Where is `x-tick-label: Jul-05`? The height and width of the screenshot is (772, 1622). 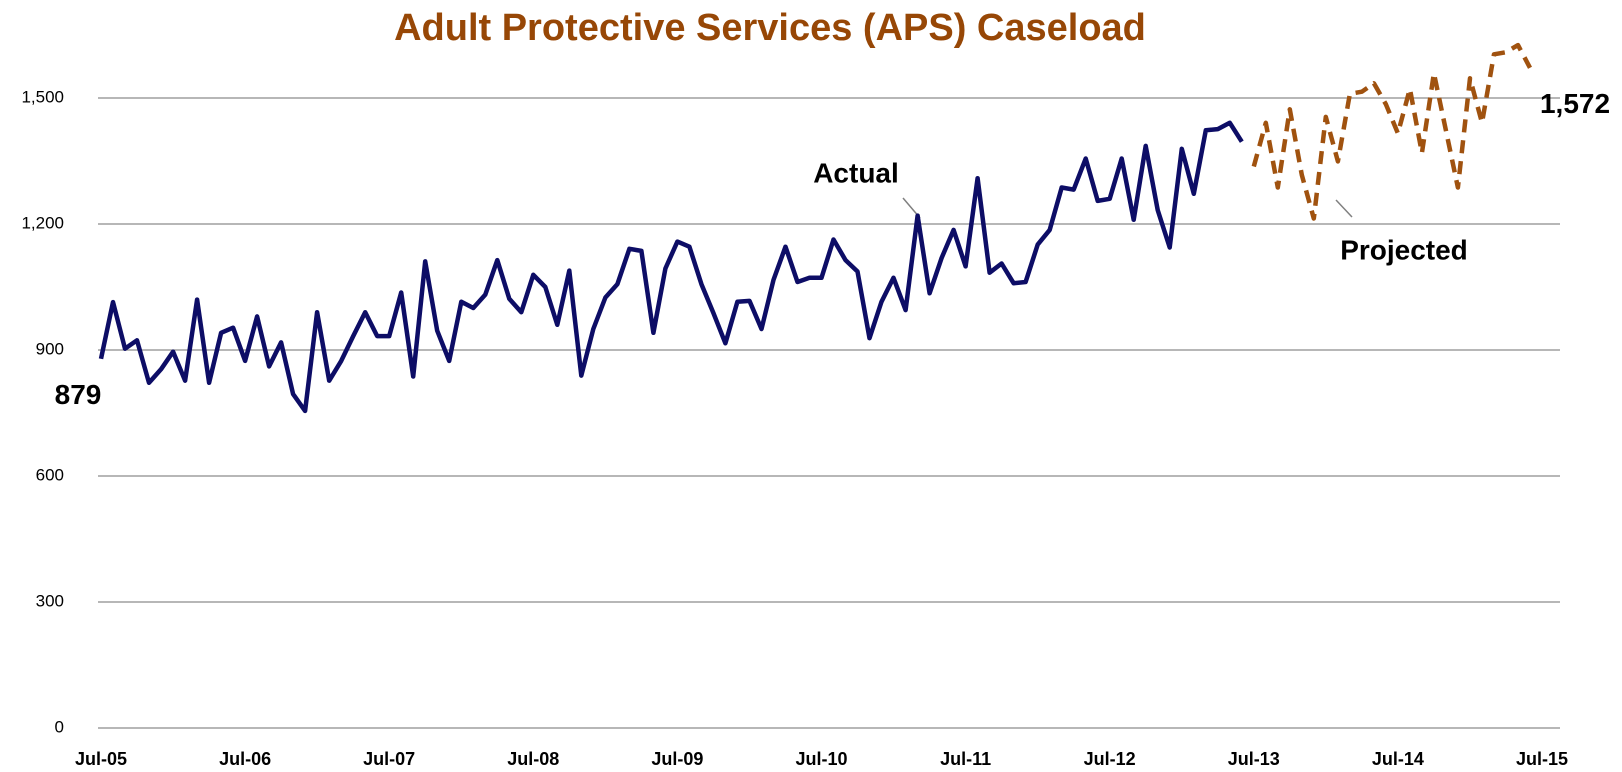 x-tick-label: Jul-05 is located at coordinates (101, 759).